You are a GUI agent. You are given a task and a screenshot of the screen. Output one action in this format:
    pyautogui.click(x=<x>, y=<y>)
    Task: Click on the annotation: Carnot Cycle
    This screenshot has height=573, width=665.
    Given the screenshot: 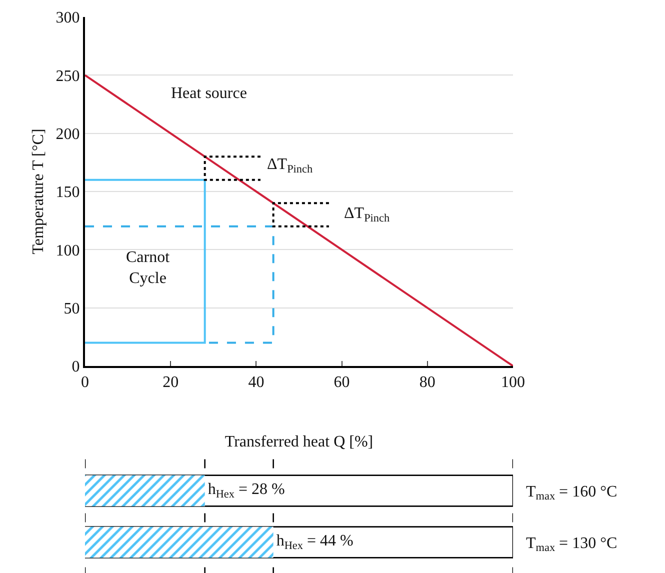 What is the action you would take?
    pyautogui.click(x=148, y=268)
    